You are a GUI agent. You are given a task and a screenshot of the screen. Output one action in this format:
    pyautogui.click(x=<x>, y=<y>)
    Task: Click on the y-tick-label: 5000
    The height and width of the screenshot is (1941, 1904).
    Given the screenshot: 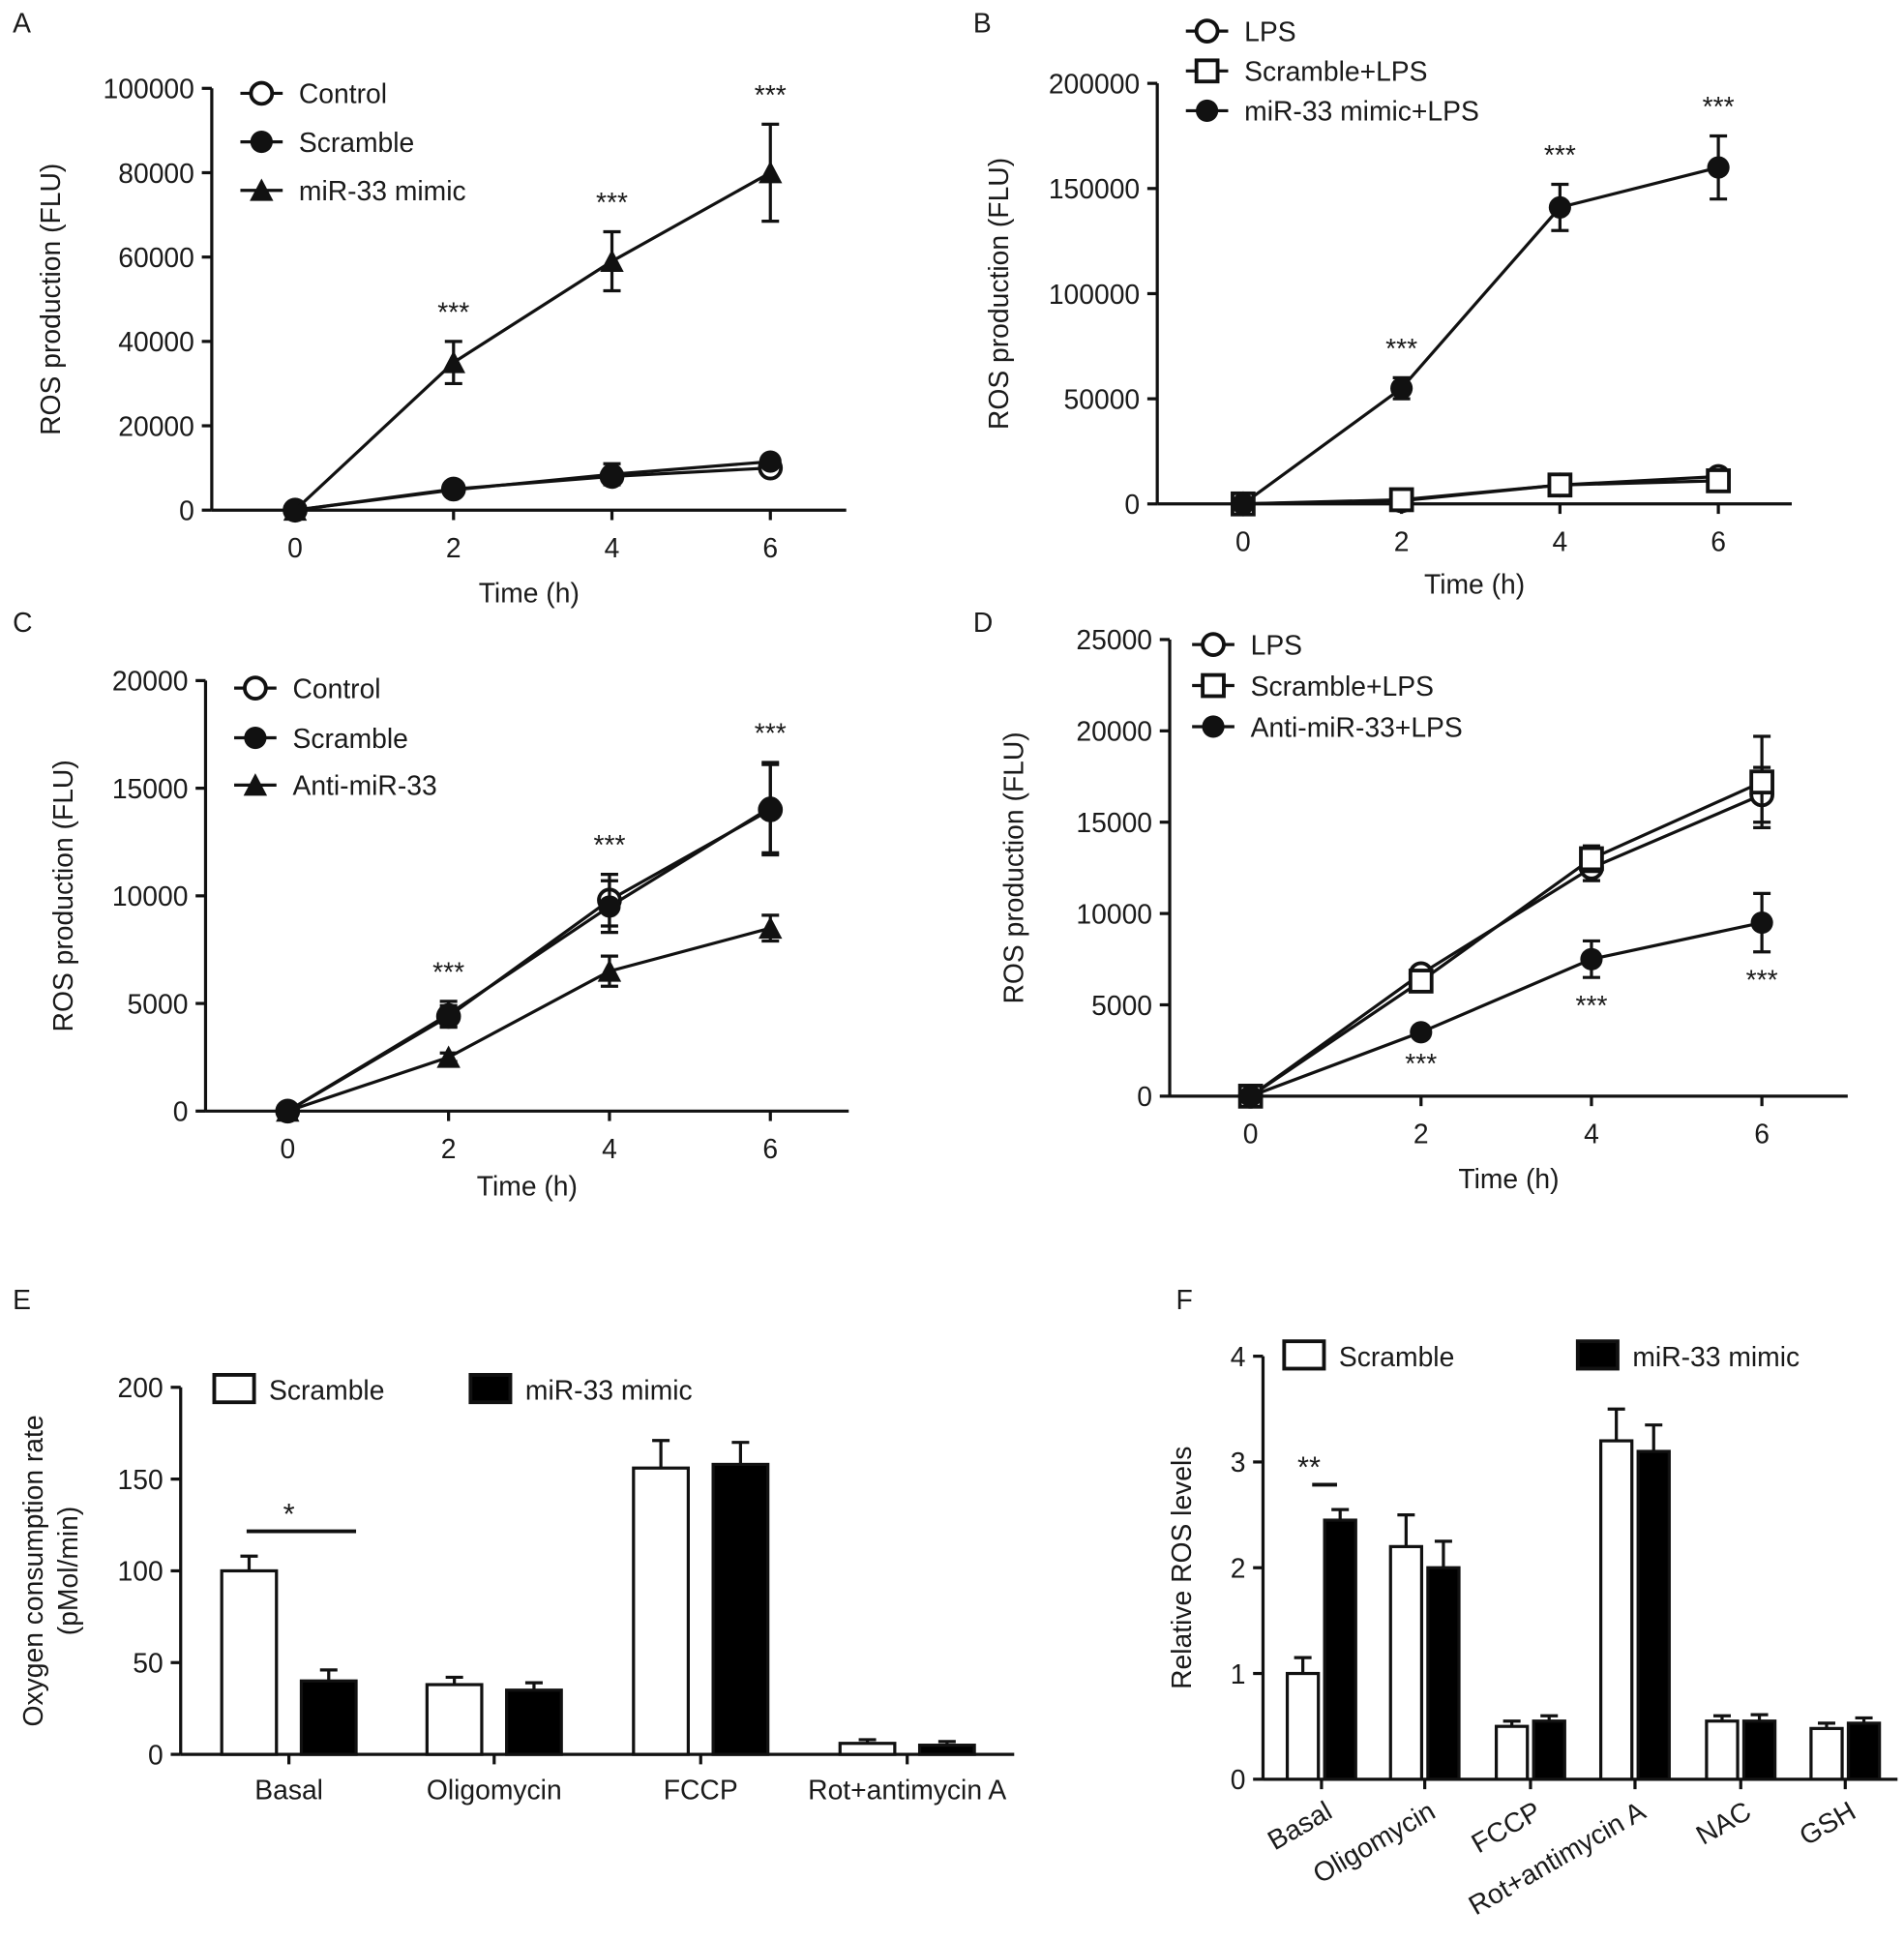 What is the action you would take?
    pyautogui.click(x=1121, y=1005)
    